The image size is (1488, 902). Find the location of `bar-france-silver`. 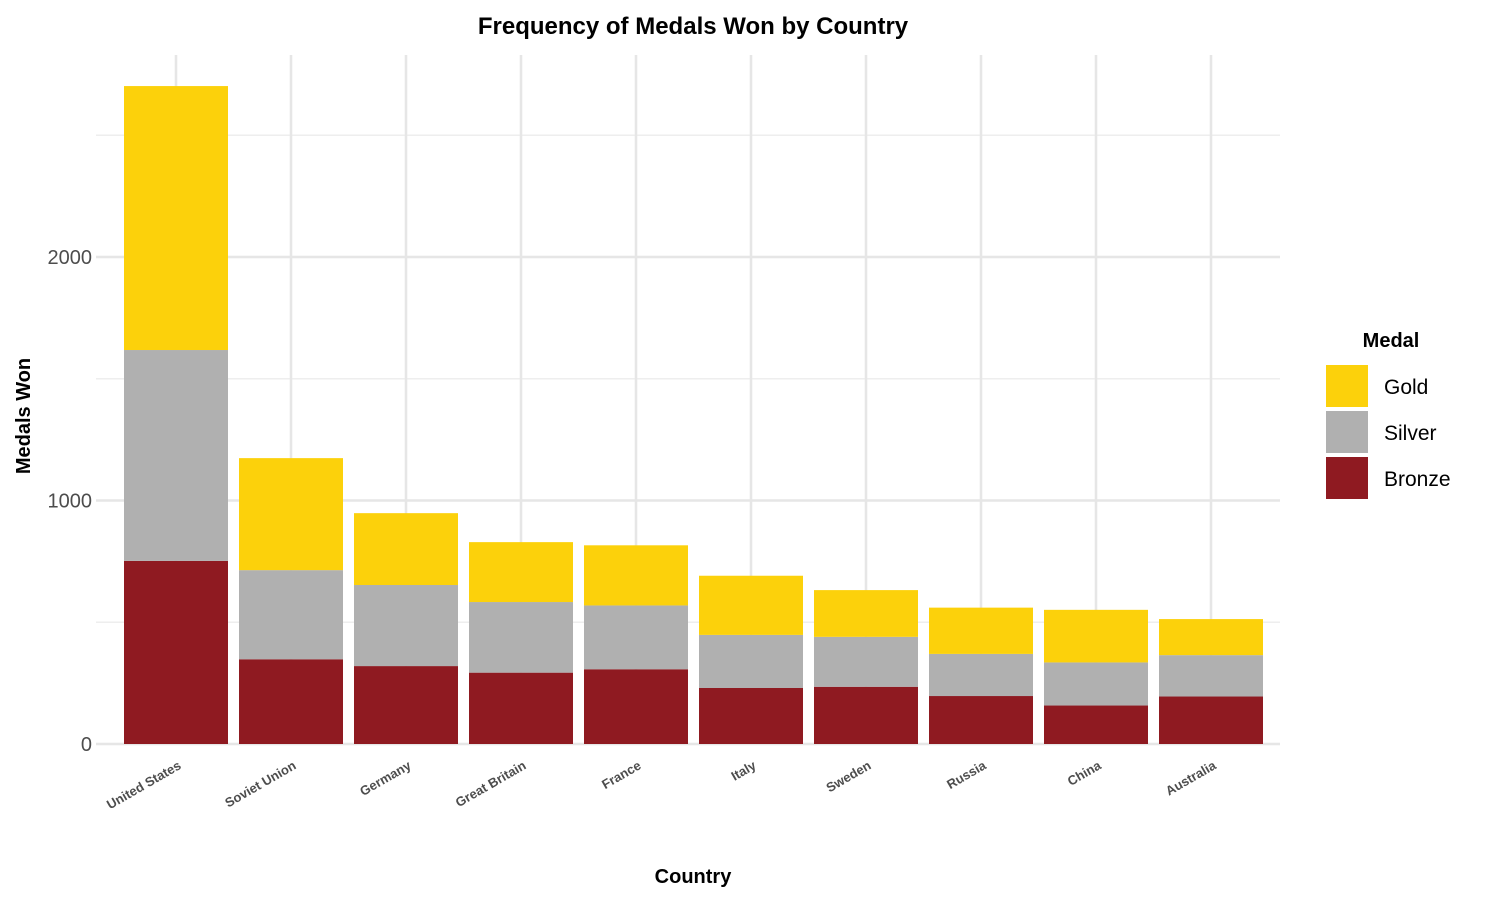

bar-france-silver is located at coordinates (636, 637).